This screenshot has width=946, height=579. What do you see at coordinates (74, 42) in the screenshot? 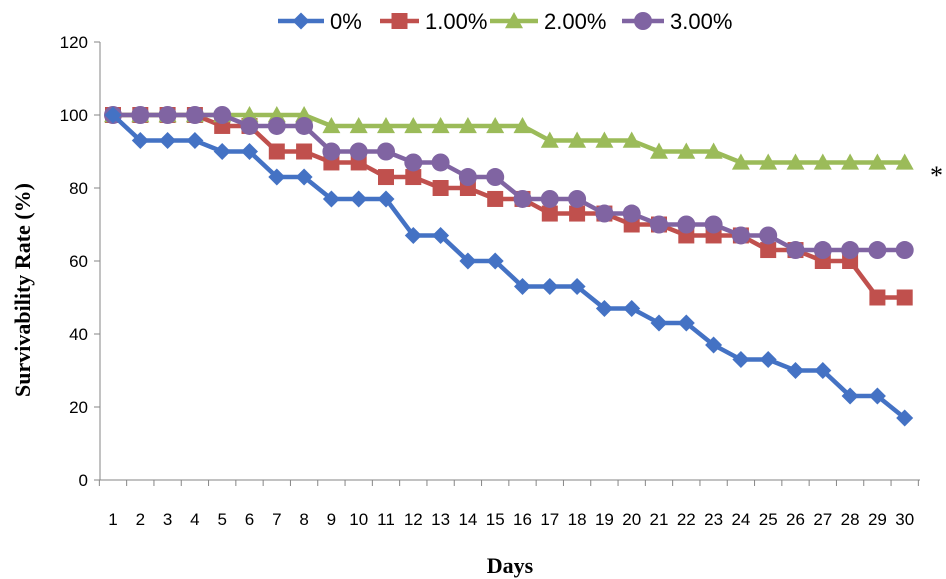
I see `y-tick-label: 120` at bounding box center [74, 42].